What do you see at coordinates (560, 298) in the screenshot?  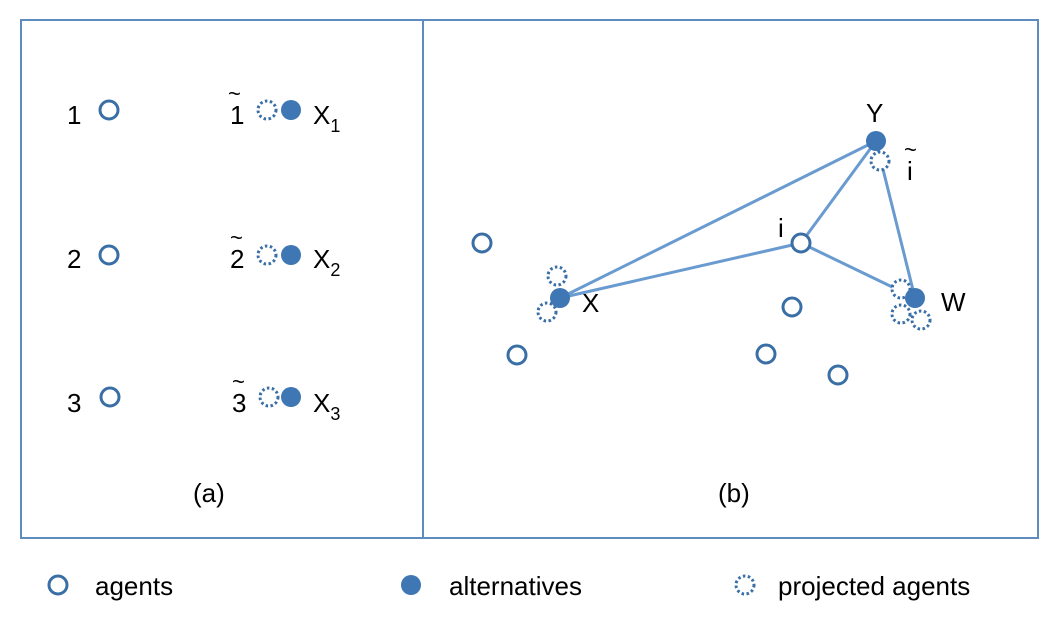 I see `alternative-x` at bounding box center [560, 298].